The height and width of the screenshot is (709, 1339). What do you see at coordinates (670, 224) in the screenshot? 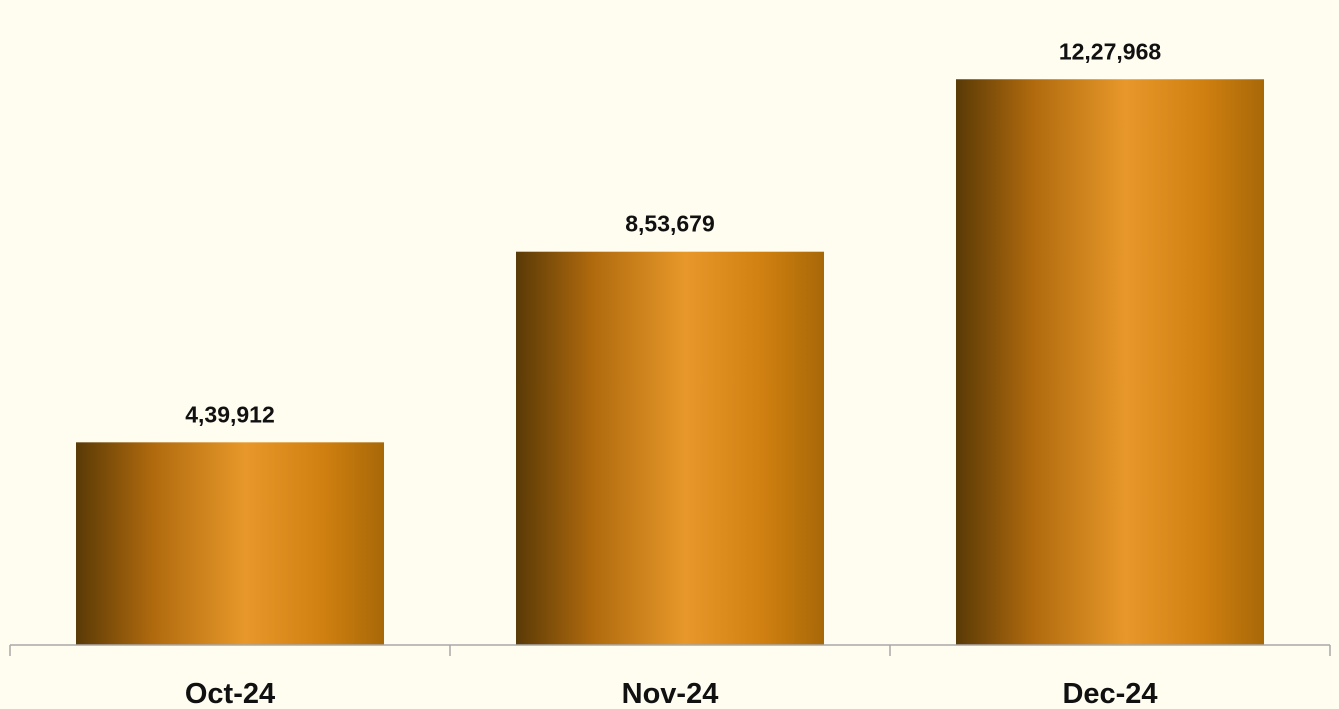
I see `data-label-nov-24: 8,53,679` at bounding box center [670, 224].